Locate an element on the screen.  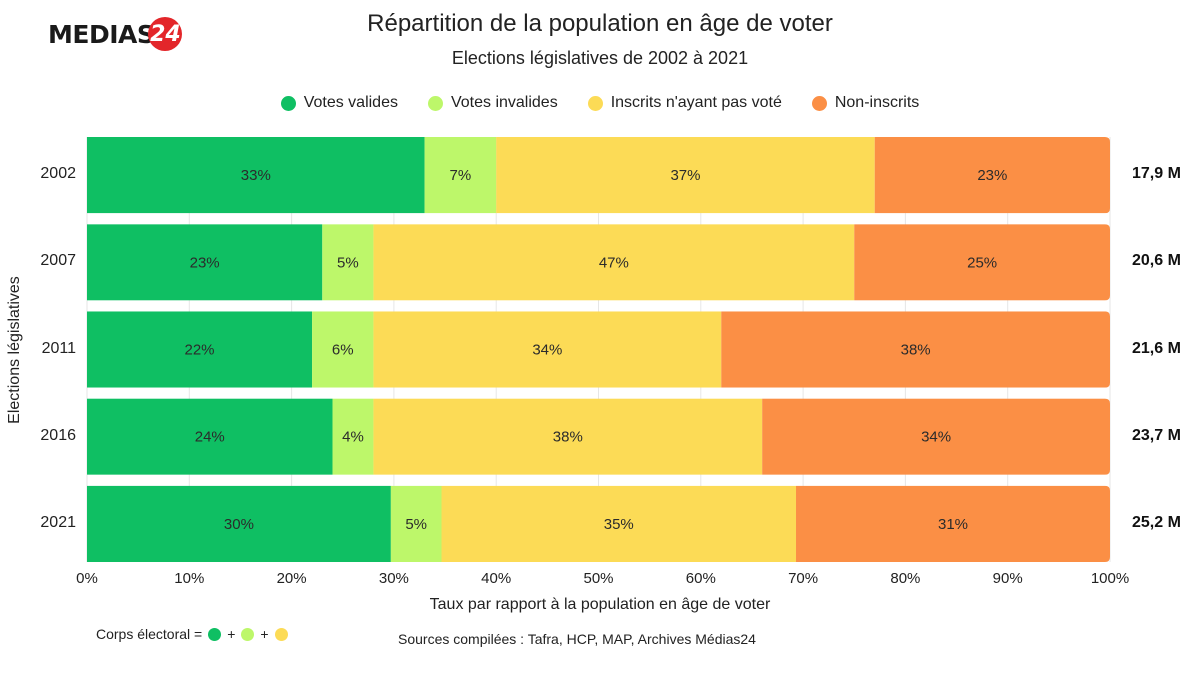
bar-value-label: 31% is located at coordinates (953, 524).